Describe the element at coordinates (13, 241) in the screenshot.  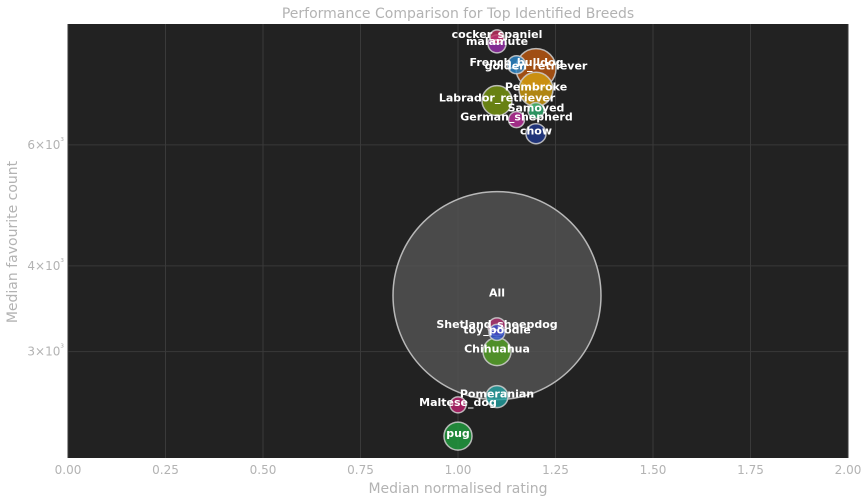
I see `y-axis-label: Median favourite count` at that location.